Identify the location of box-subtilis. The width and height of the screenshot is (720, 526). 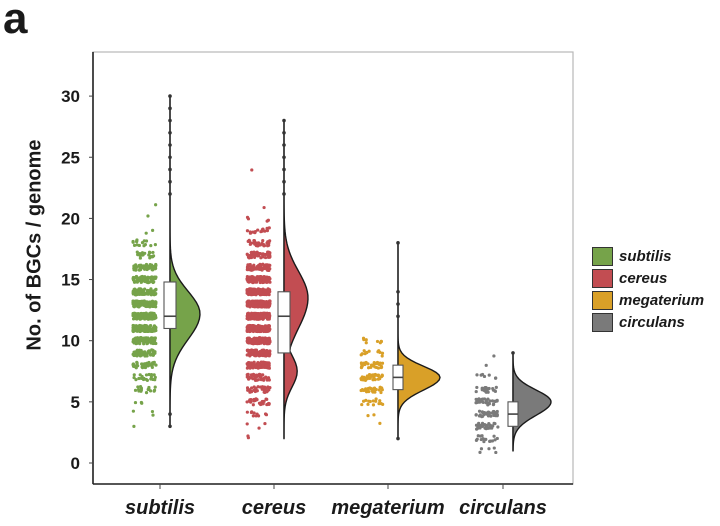
(170, 305).